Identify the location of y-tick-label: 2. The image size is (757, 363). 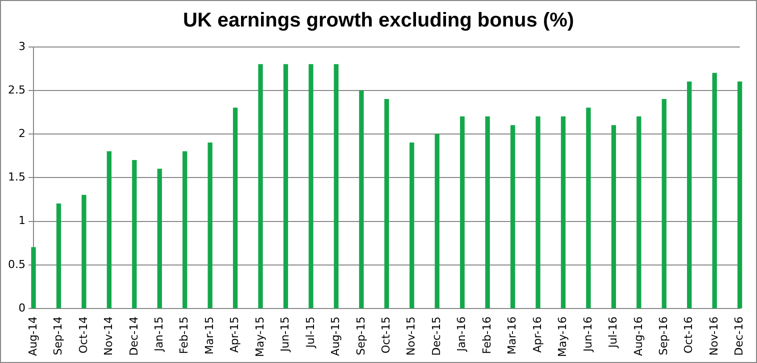
(22, 133).